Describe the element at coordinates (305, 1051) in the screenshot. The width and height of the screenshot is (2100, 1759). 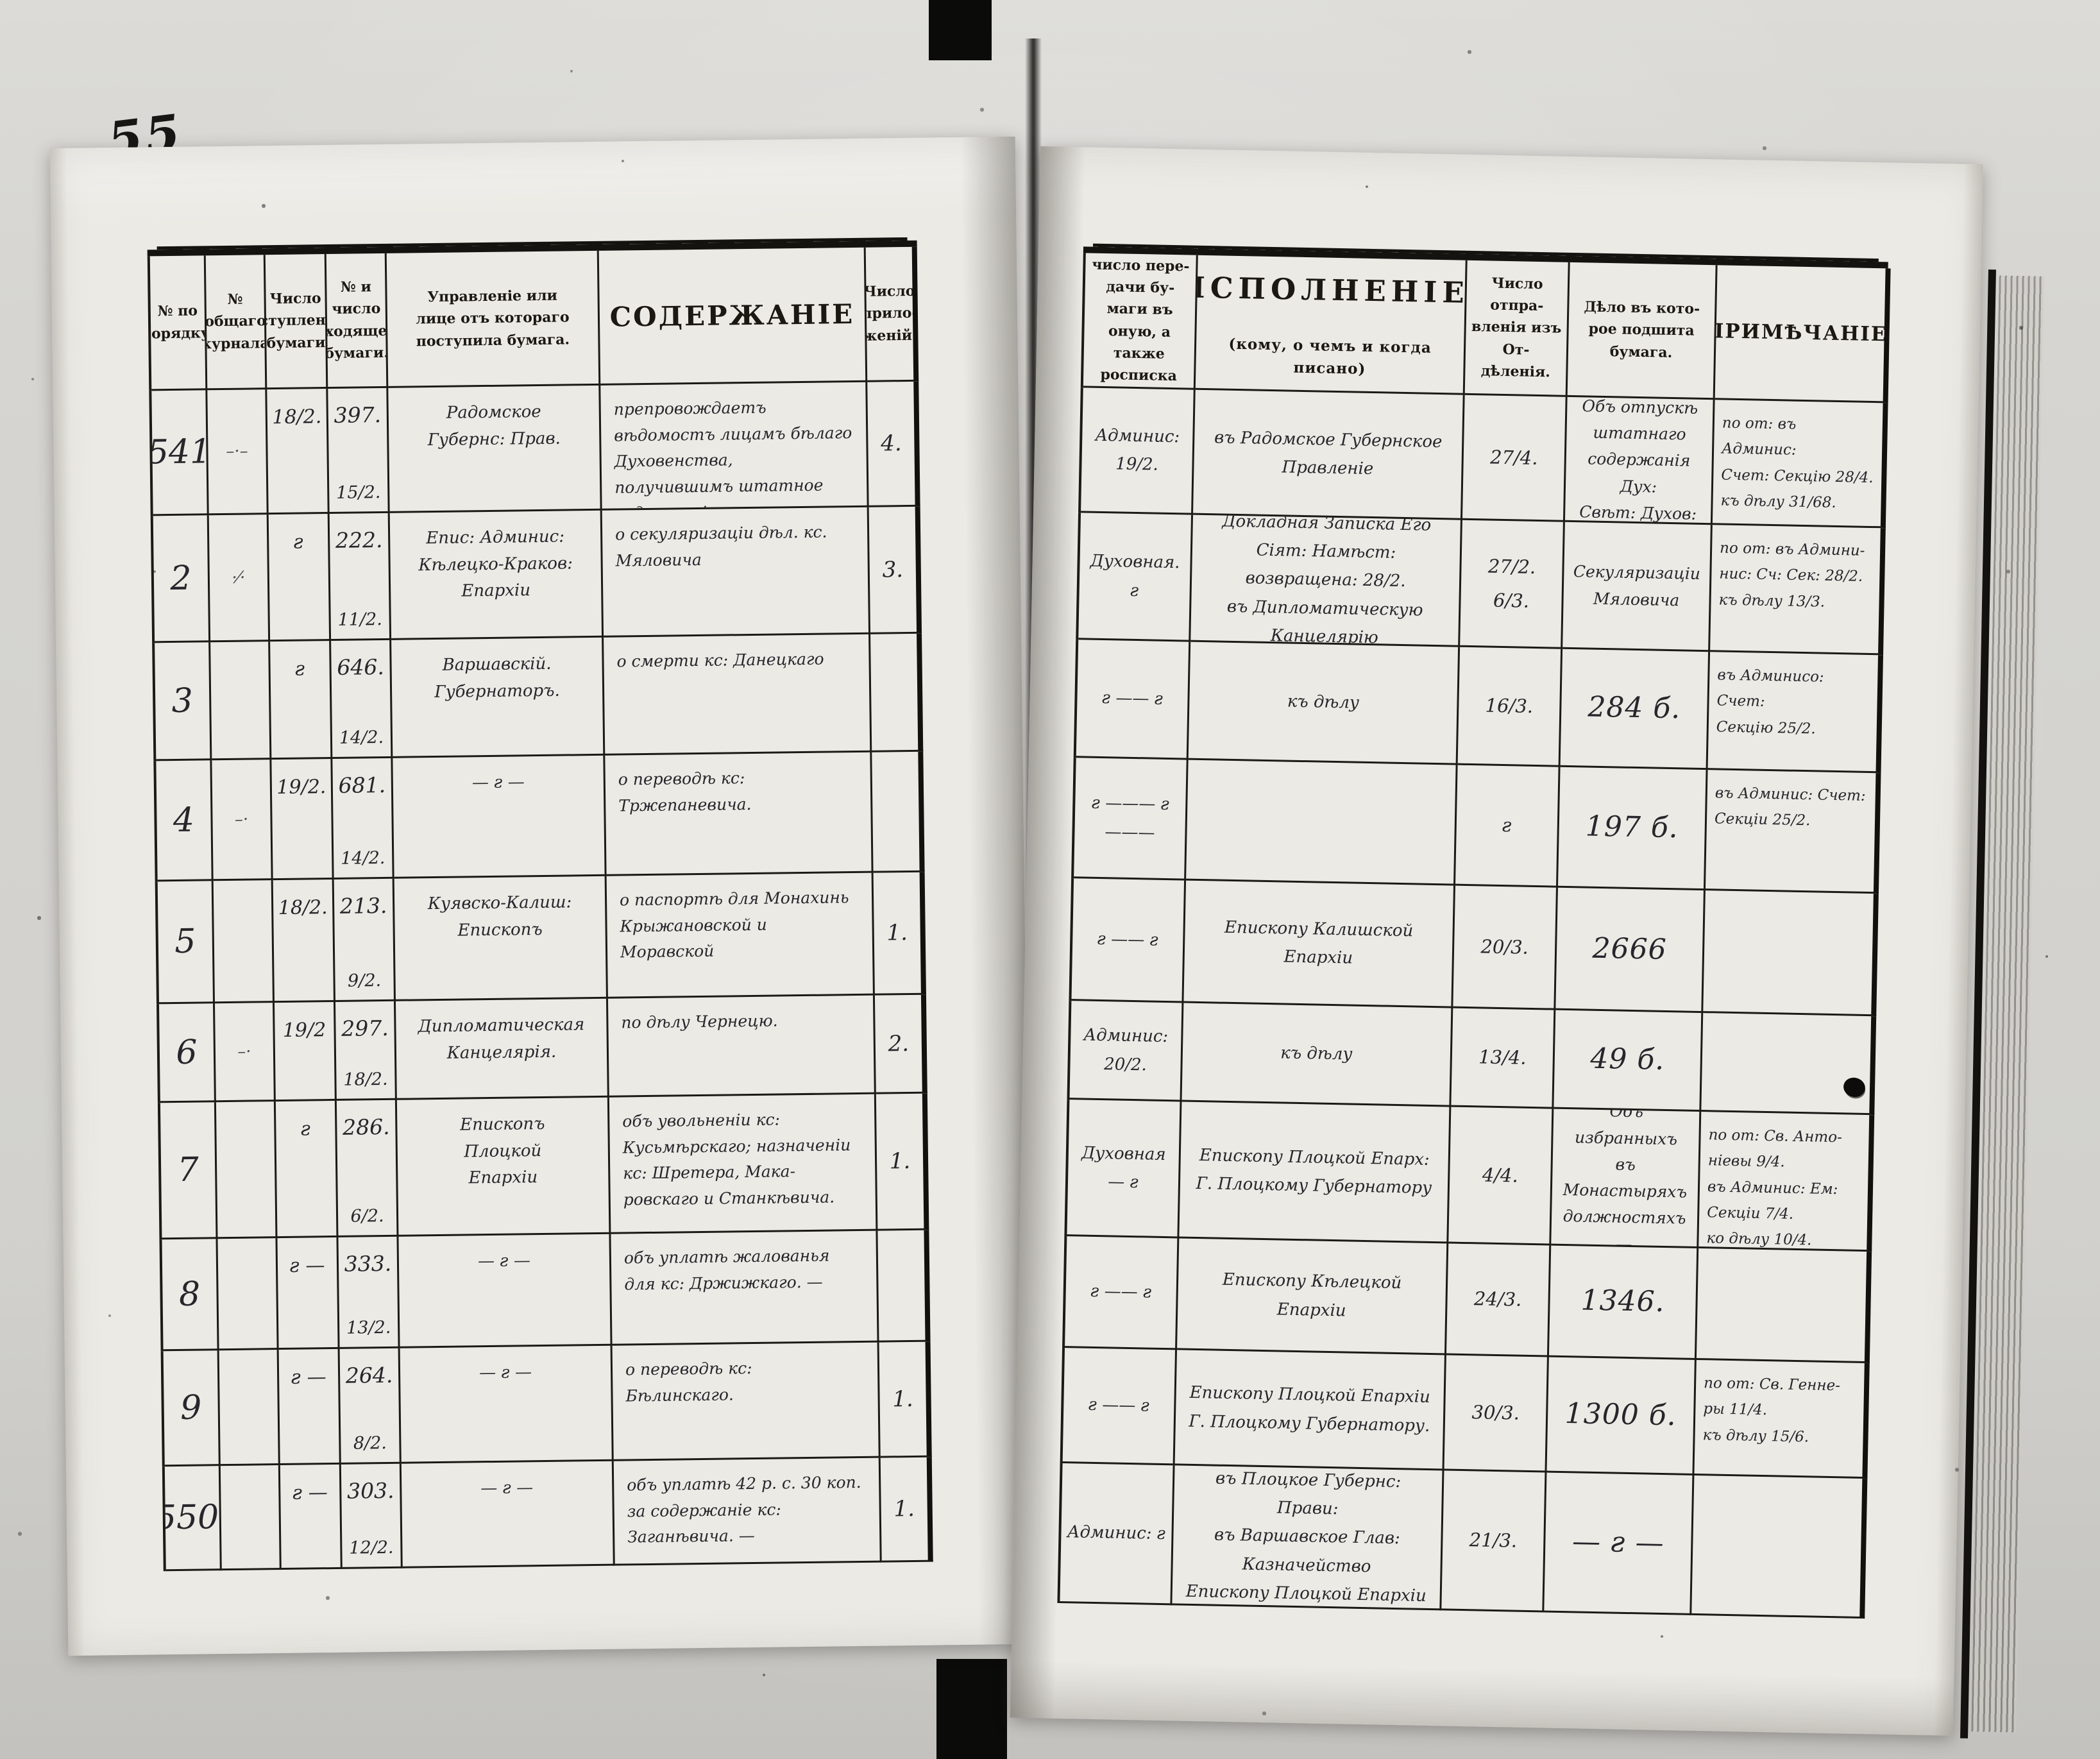
I see `cell-date-received: 19/2` at that location.